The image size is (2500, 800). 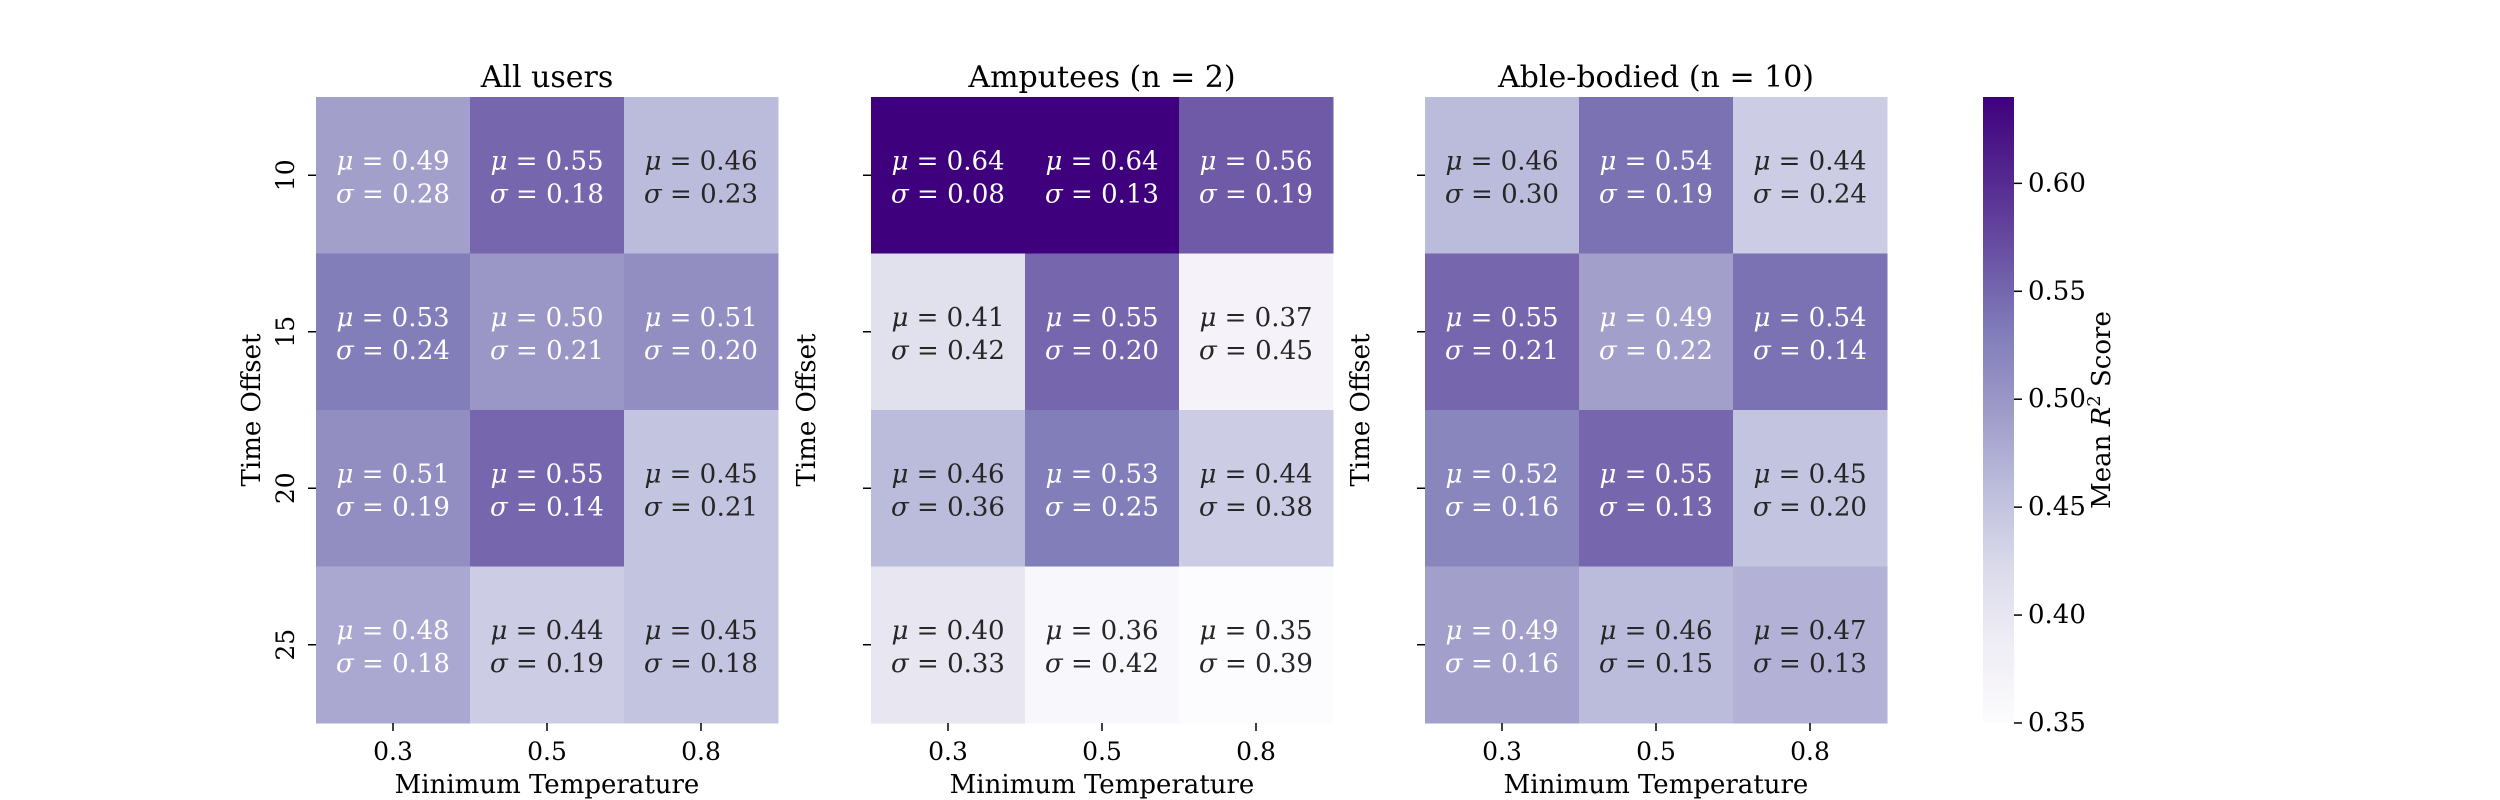 I want to click on colorbar-label: Mean R2 Score, so click(x=2101, y=410).